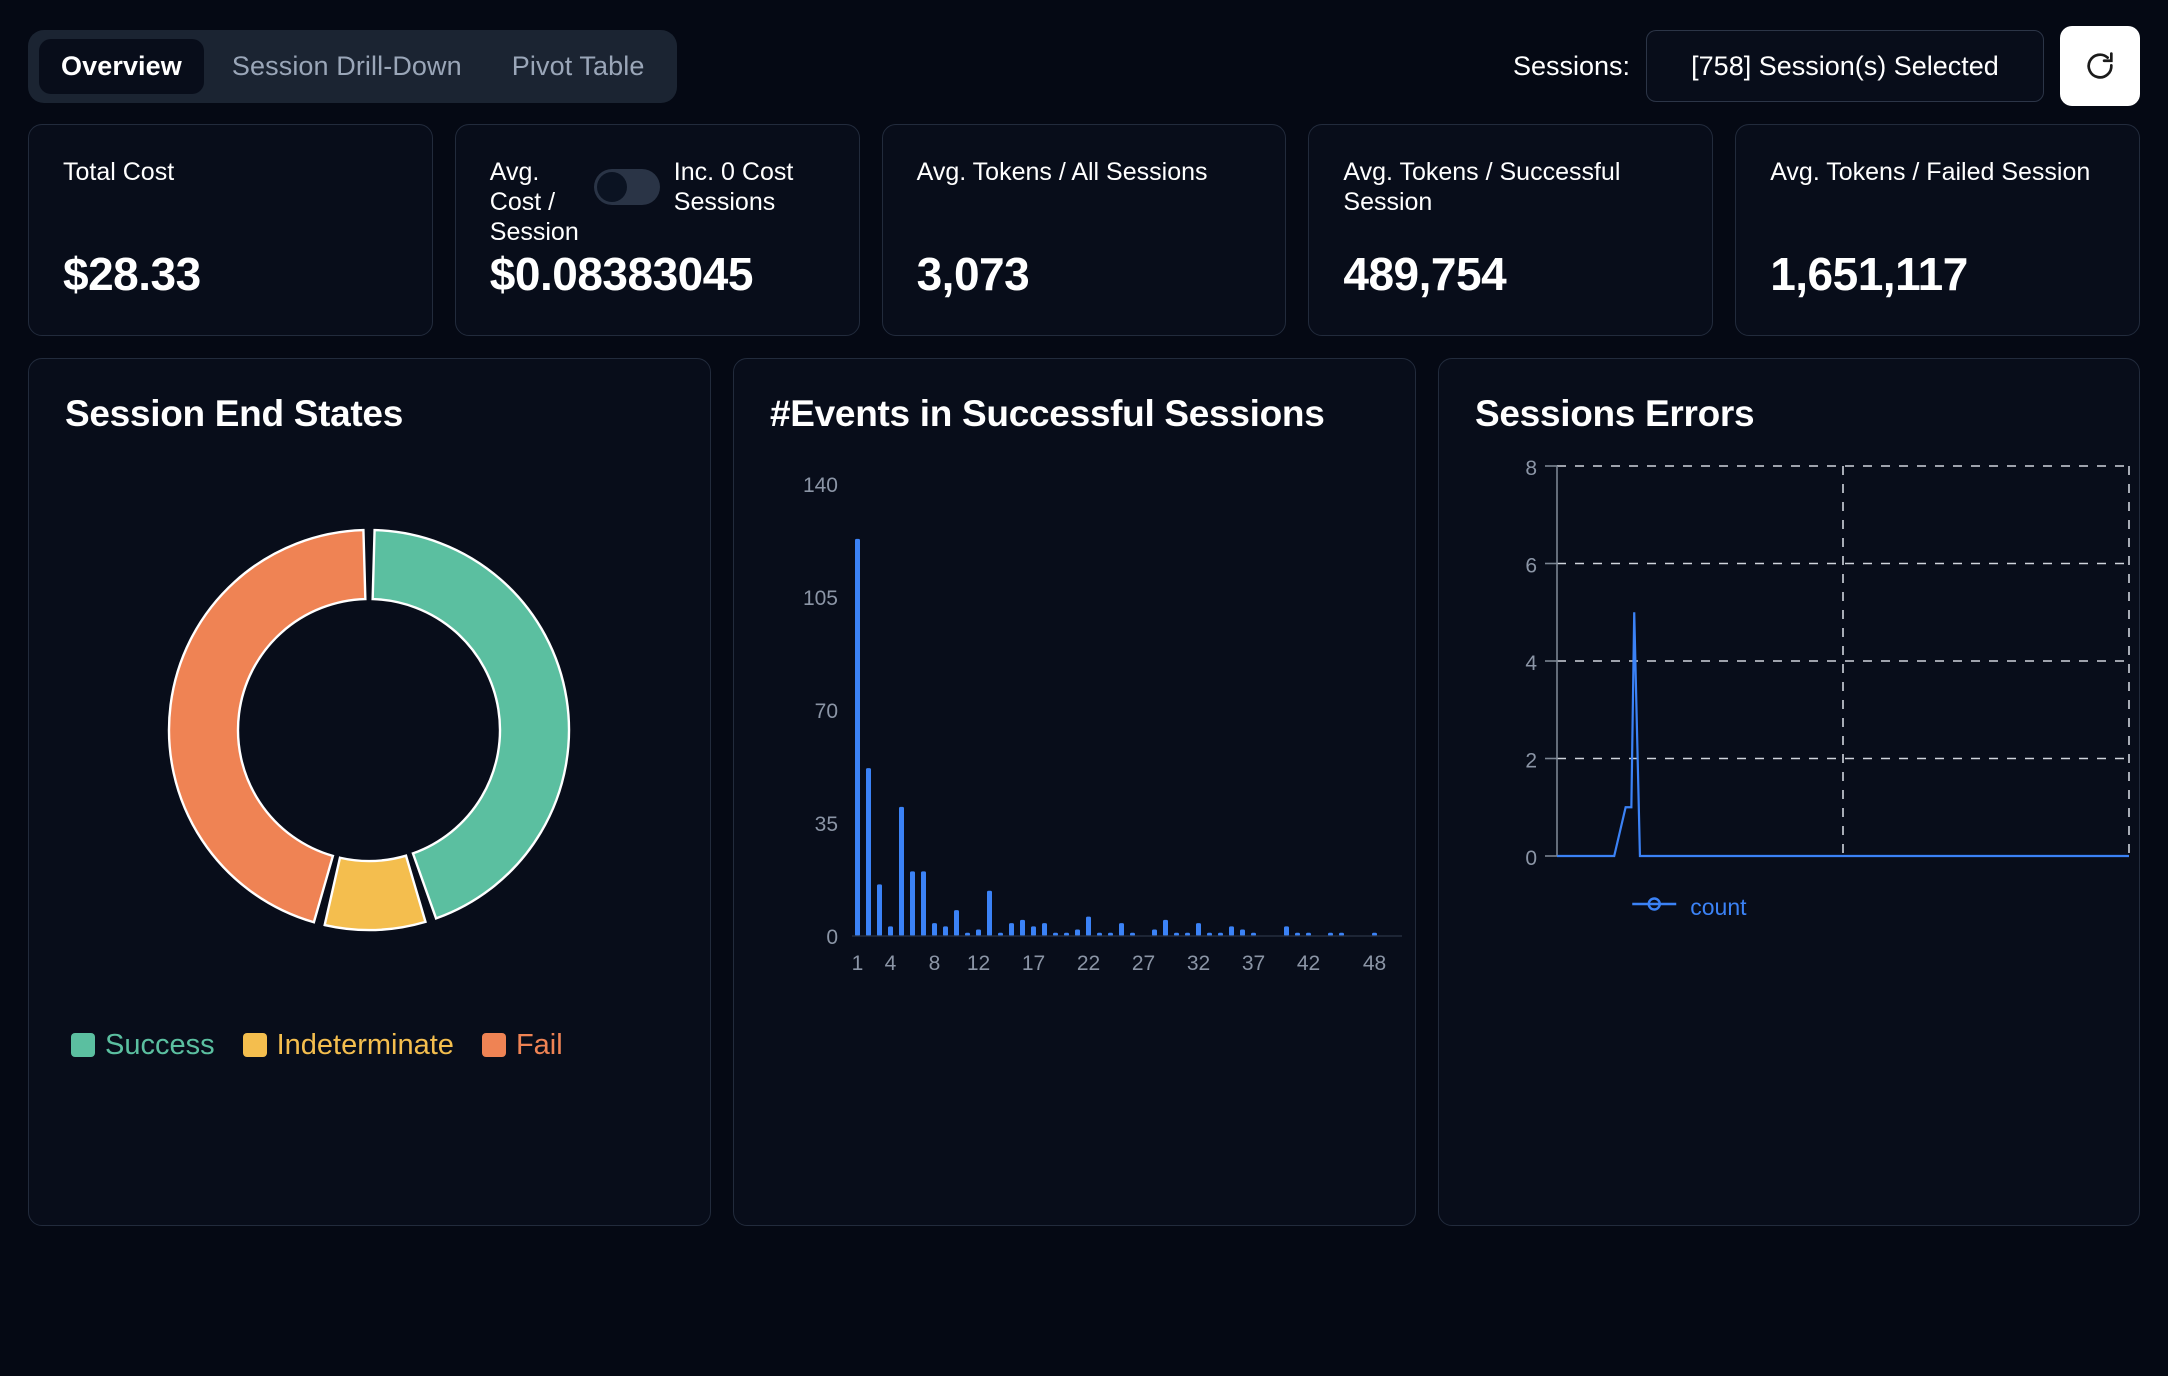 The height and width of the screenshot is (1376, 2168). Describe the element at coordinates (1843, 735) in the screenshot. I see `series-line-count` at that location.